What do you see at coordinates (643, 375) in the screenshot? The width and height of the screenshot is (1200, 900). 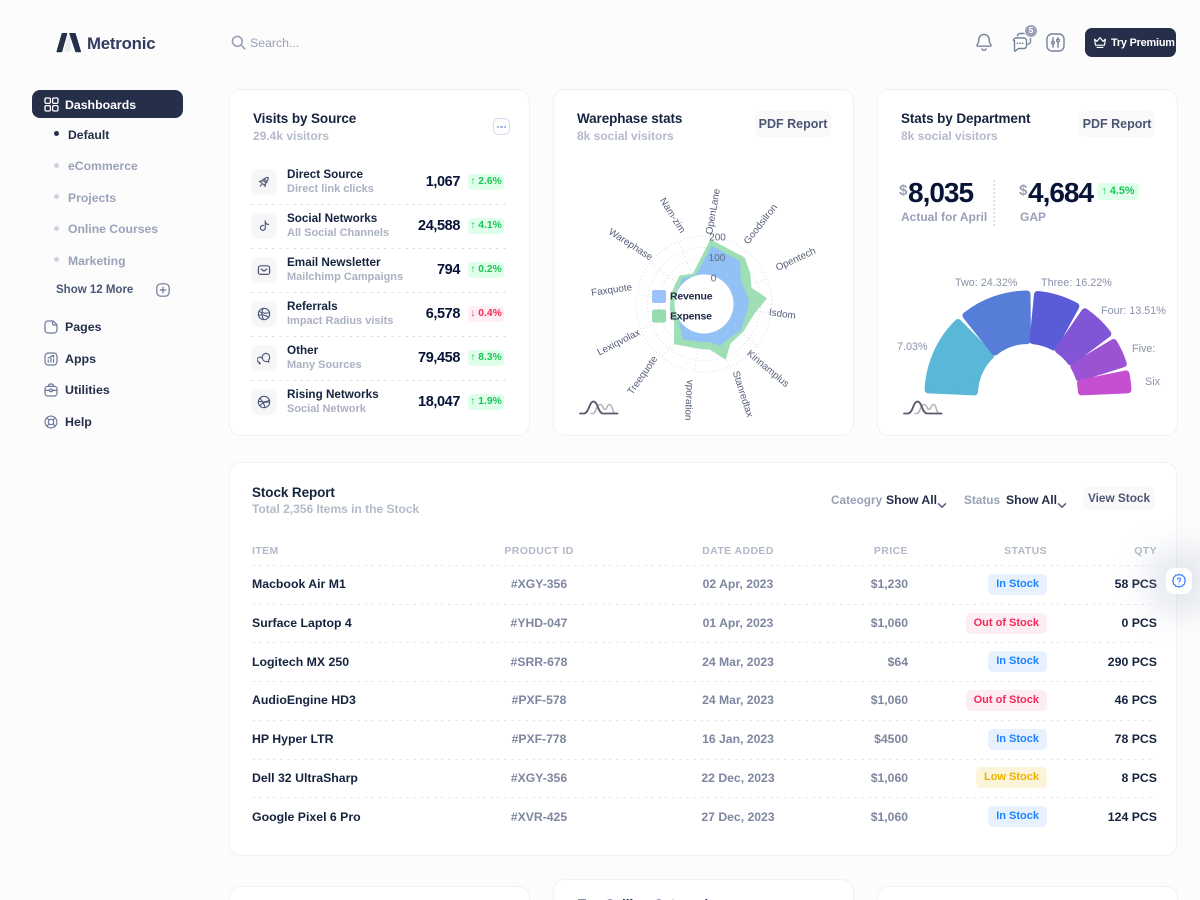 I see `svg-text: Treequote` at bounding box center [643, 375].